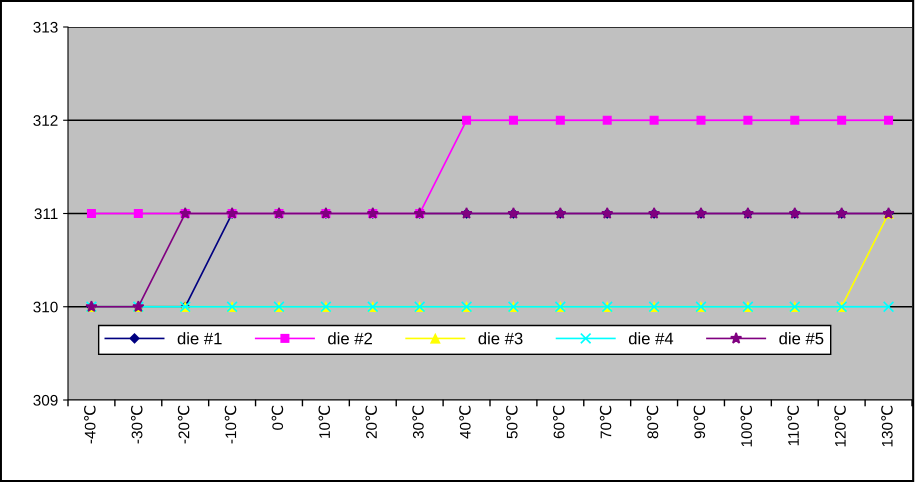 The height and width of the screenshot is (482, 915). What do you see at coordinates (558, 422) in the screenshot?
I see `x-tick-label: 60℃` at bounding box center [558, 422].